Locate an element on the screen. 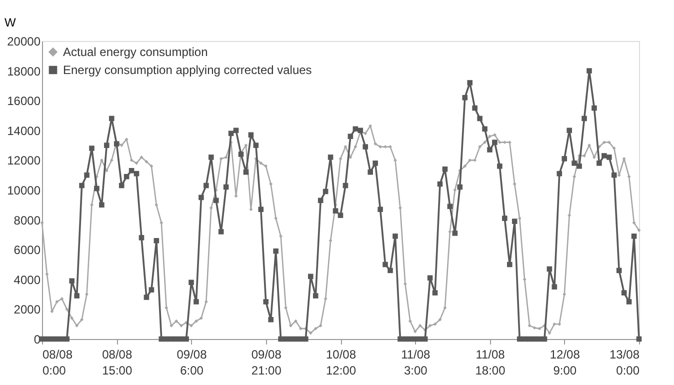 The height and width of the screenshot is (385, 674). y-tick-label: 10000 is located at coordinates (24, 191).